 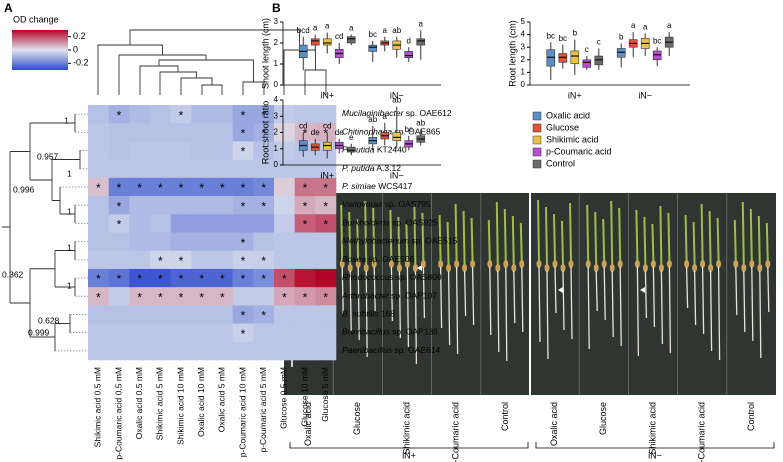 I want to click on significance-letter: ab, so click(x=420, y=122).